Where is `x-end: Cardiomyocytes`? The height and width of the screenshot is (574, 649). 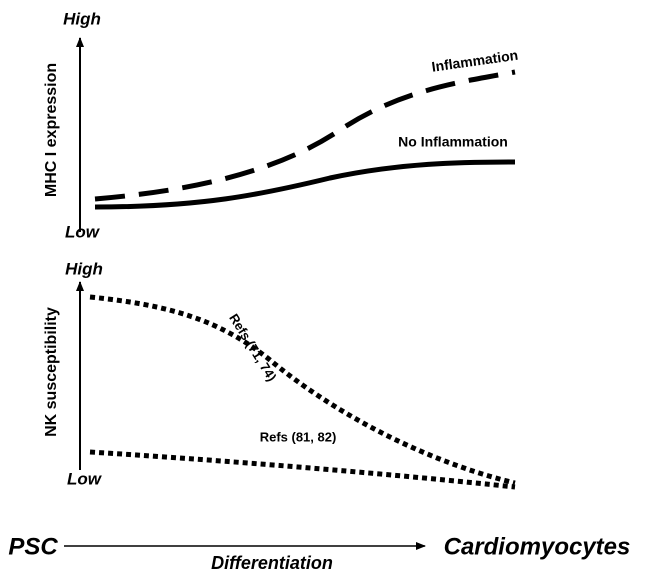 x-end: Cardiomyocytes is located at coordinates (537, 546).